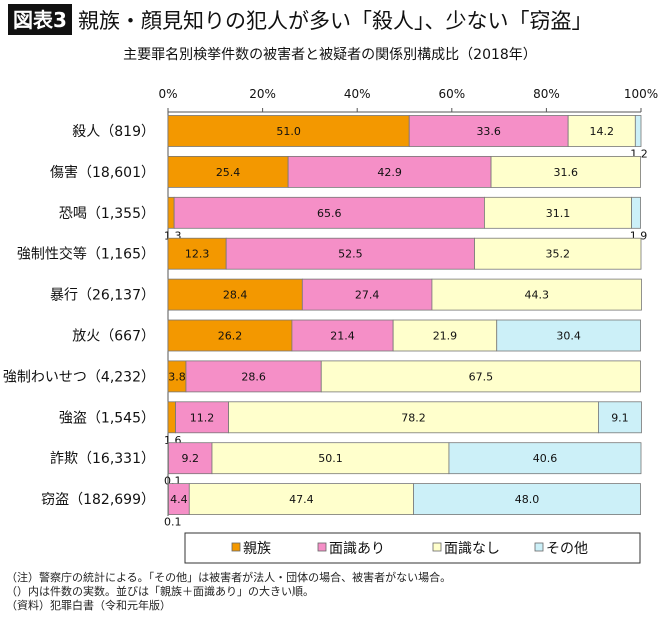  Describe the element at coordinates (107, 214) in the screenshot. I see `category-label: 恐喝（1,355）` at that location.